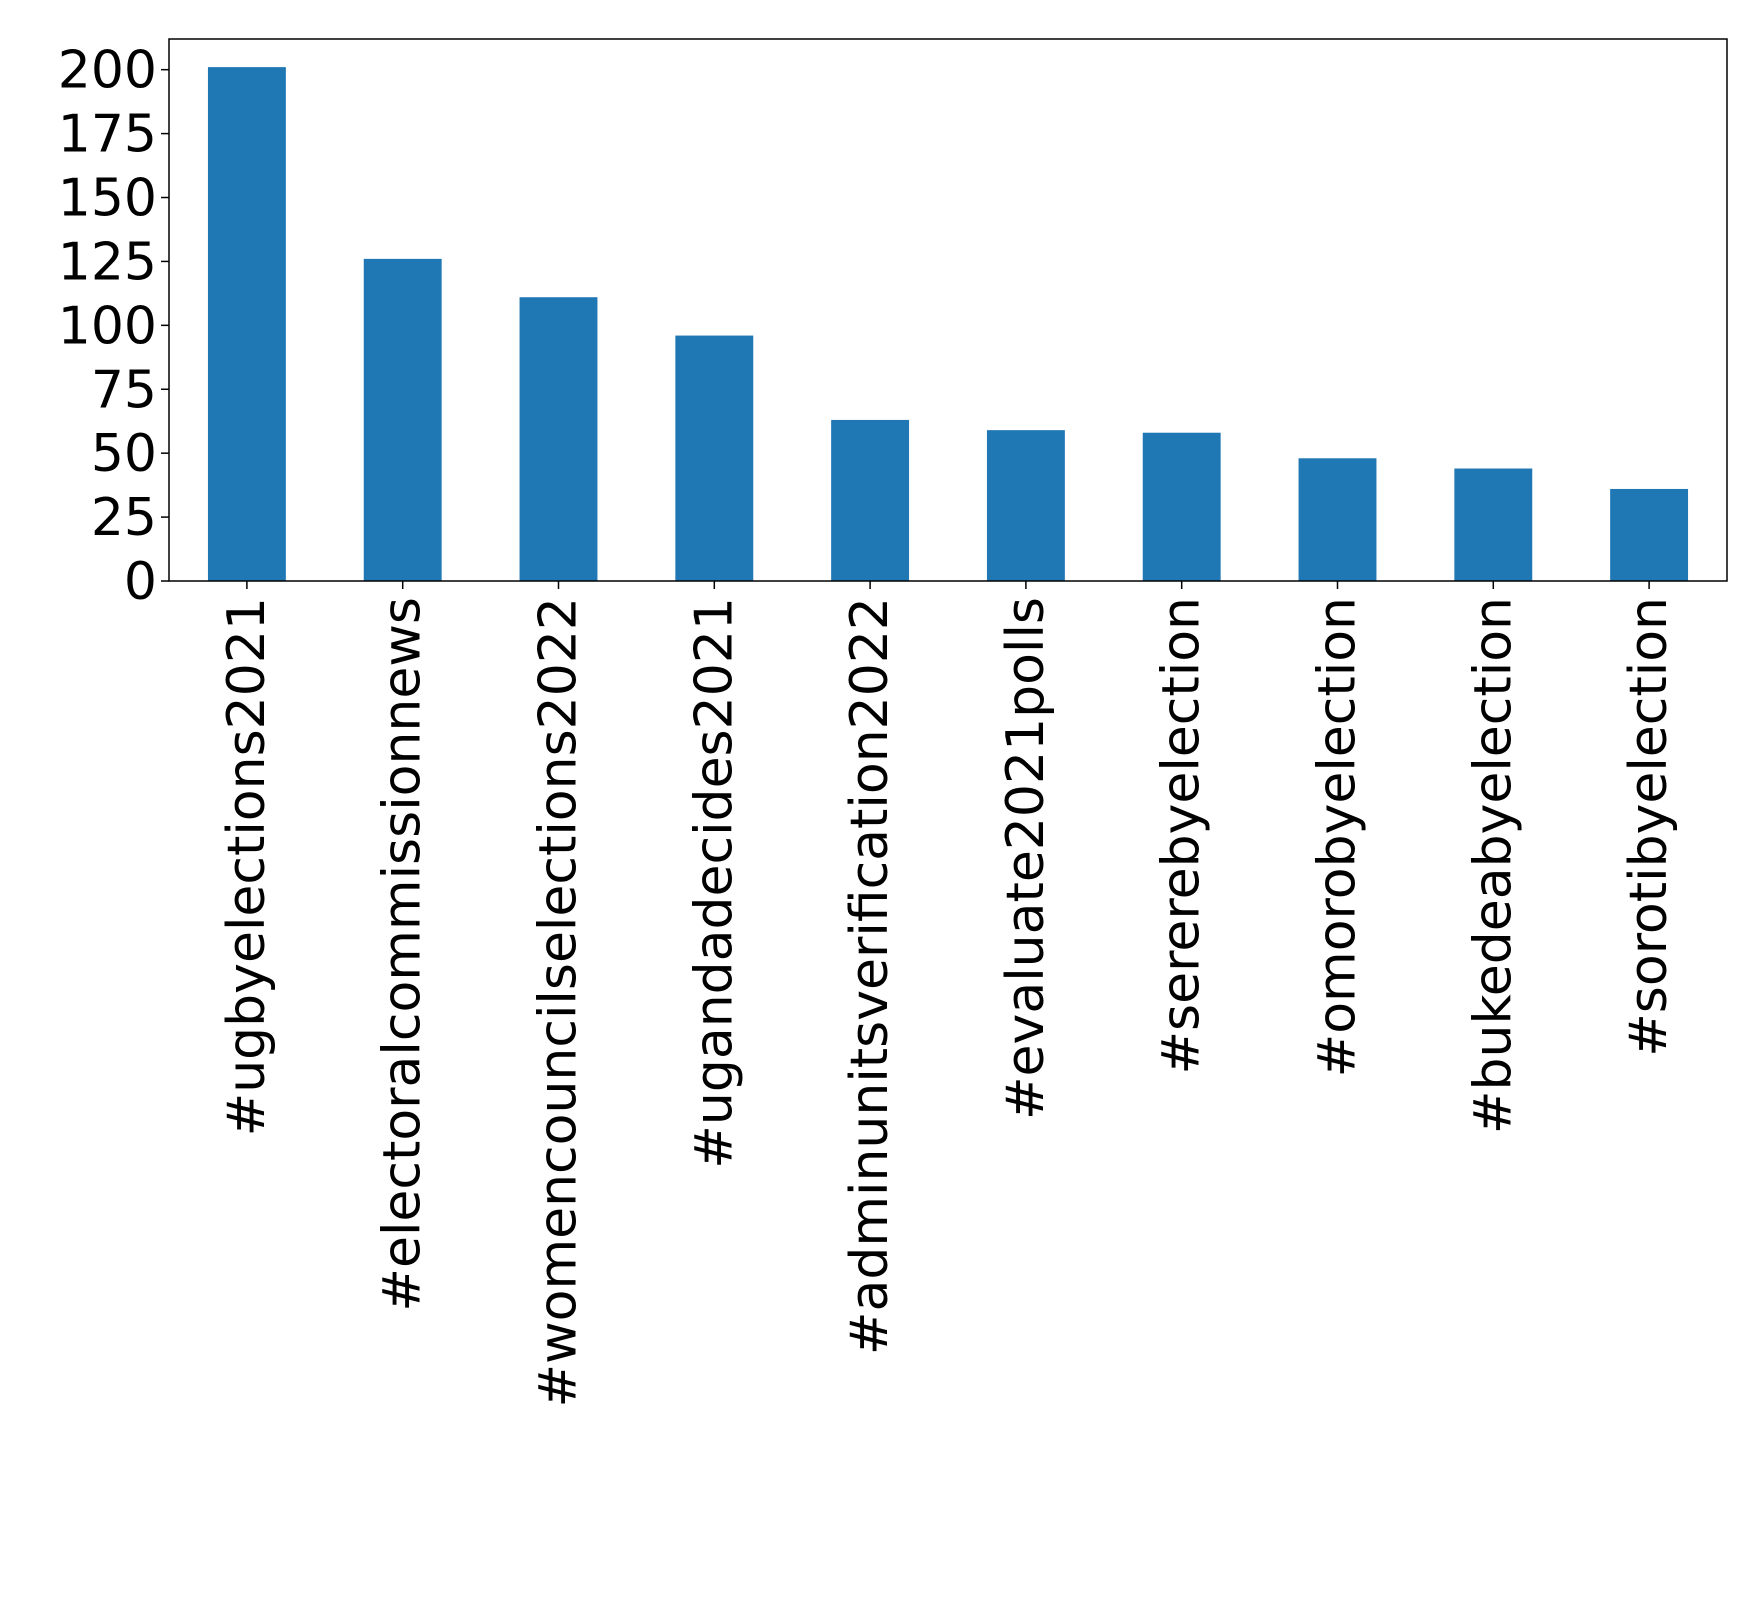 This screenshot has height=1602, width=1758. Describe the element at coordinates (140, 582) in the screenshot. I see `y-tick-label: 0` at that location.